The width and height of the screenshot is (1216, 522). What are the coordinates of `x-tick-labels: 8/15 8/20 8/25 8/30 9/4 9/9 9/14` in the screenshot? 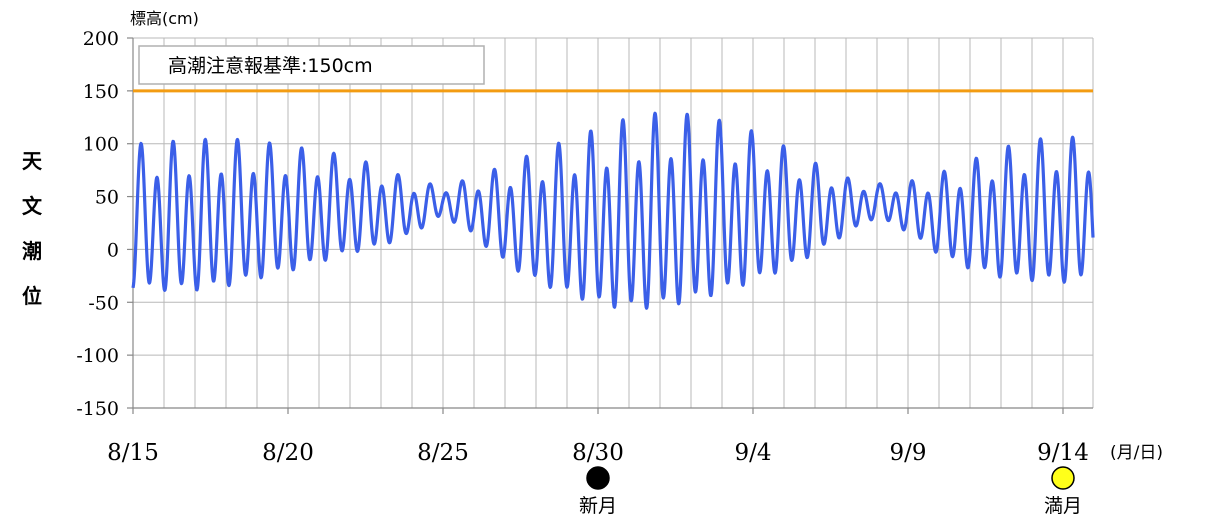 It's located at (598, 453).